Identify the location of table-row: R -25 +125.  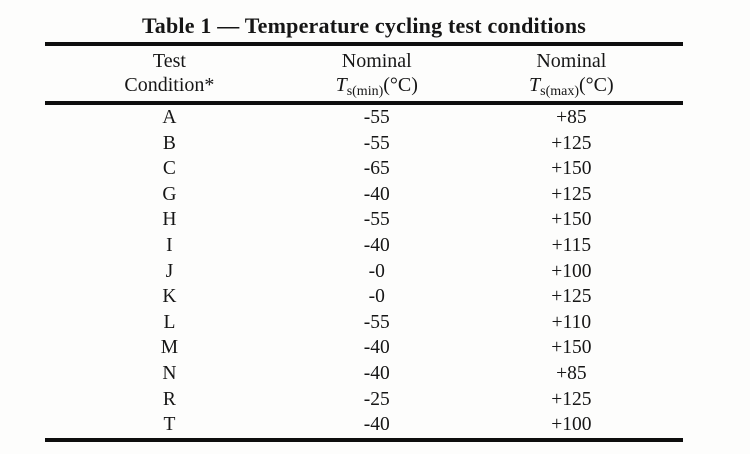
(364, 400).